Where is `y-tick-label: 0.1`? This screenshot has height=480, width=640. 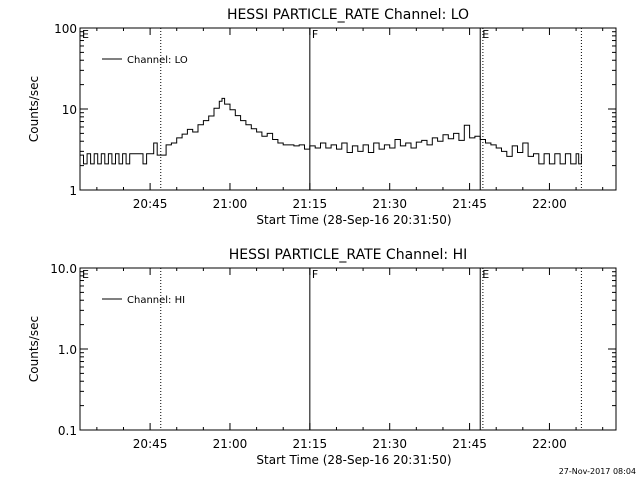 y-tick-label: 0.1 is located at coordinates (67, 431).